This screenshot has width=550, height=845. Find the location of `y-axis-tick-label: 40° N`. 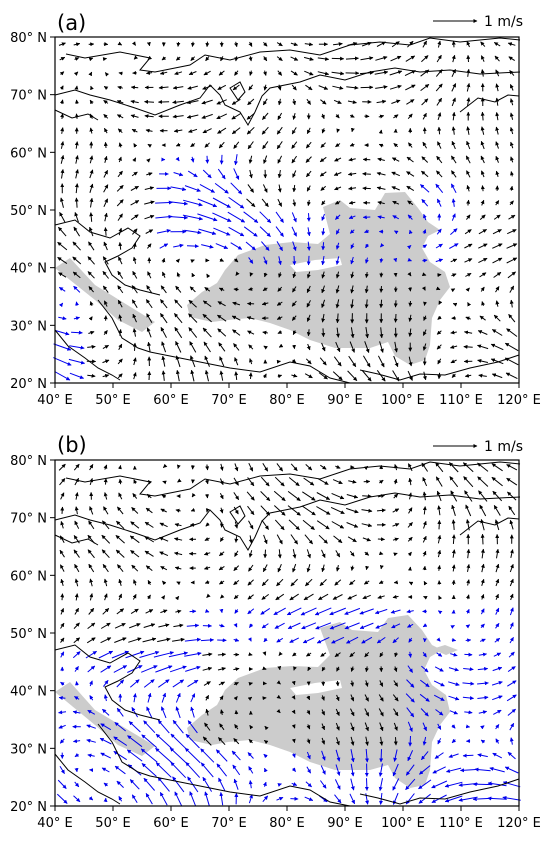

y-axis-tick-label: 40° N is located at coordinates (28, 692).